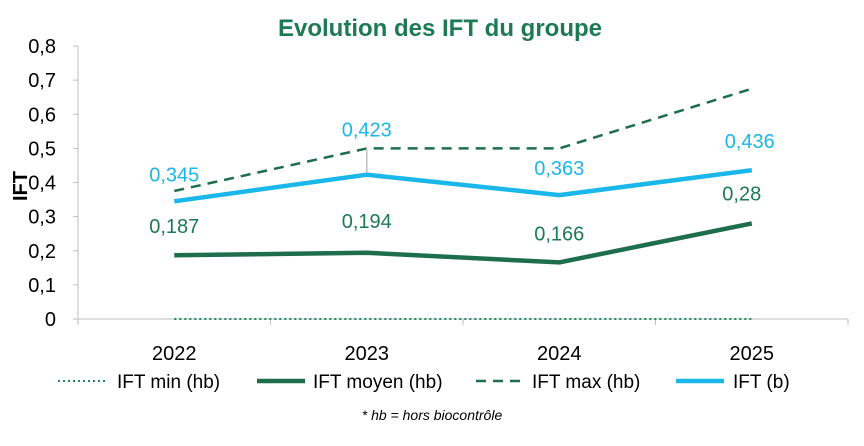  I want to click on series-line-ift-b, so click(463, 185).